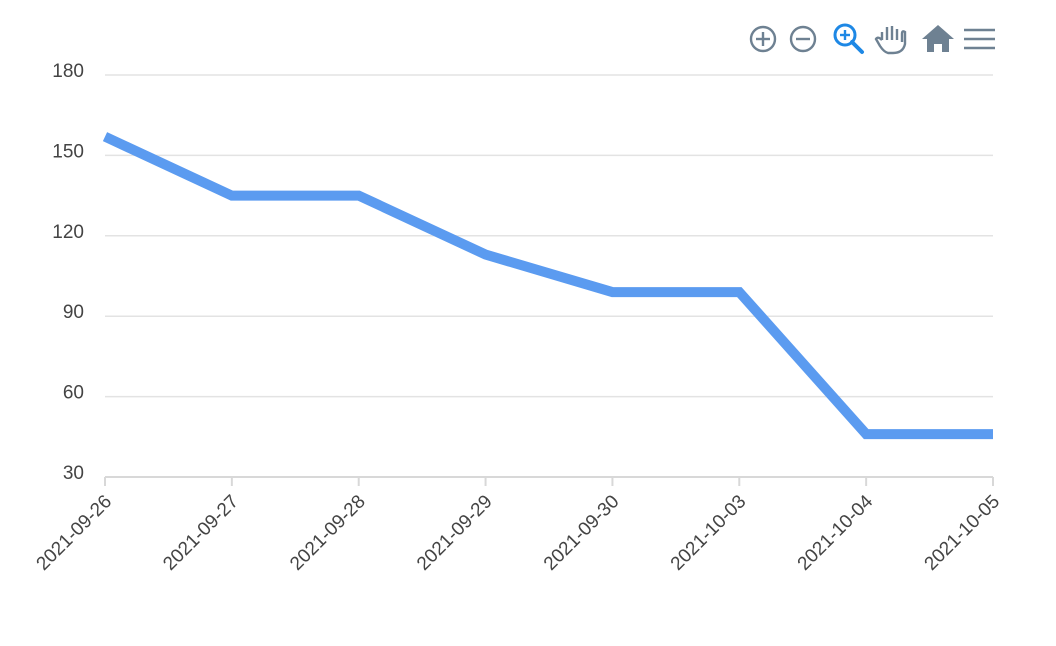 Image resolution: width=1056 pixels, height=646 pixels. I want to click on y-tick-label: 30, so click(73, 473).